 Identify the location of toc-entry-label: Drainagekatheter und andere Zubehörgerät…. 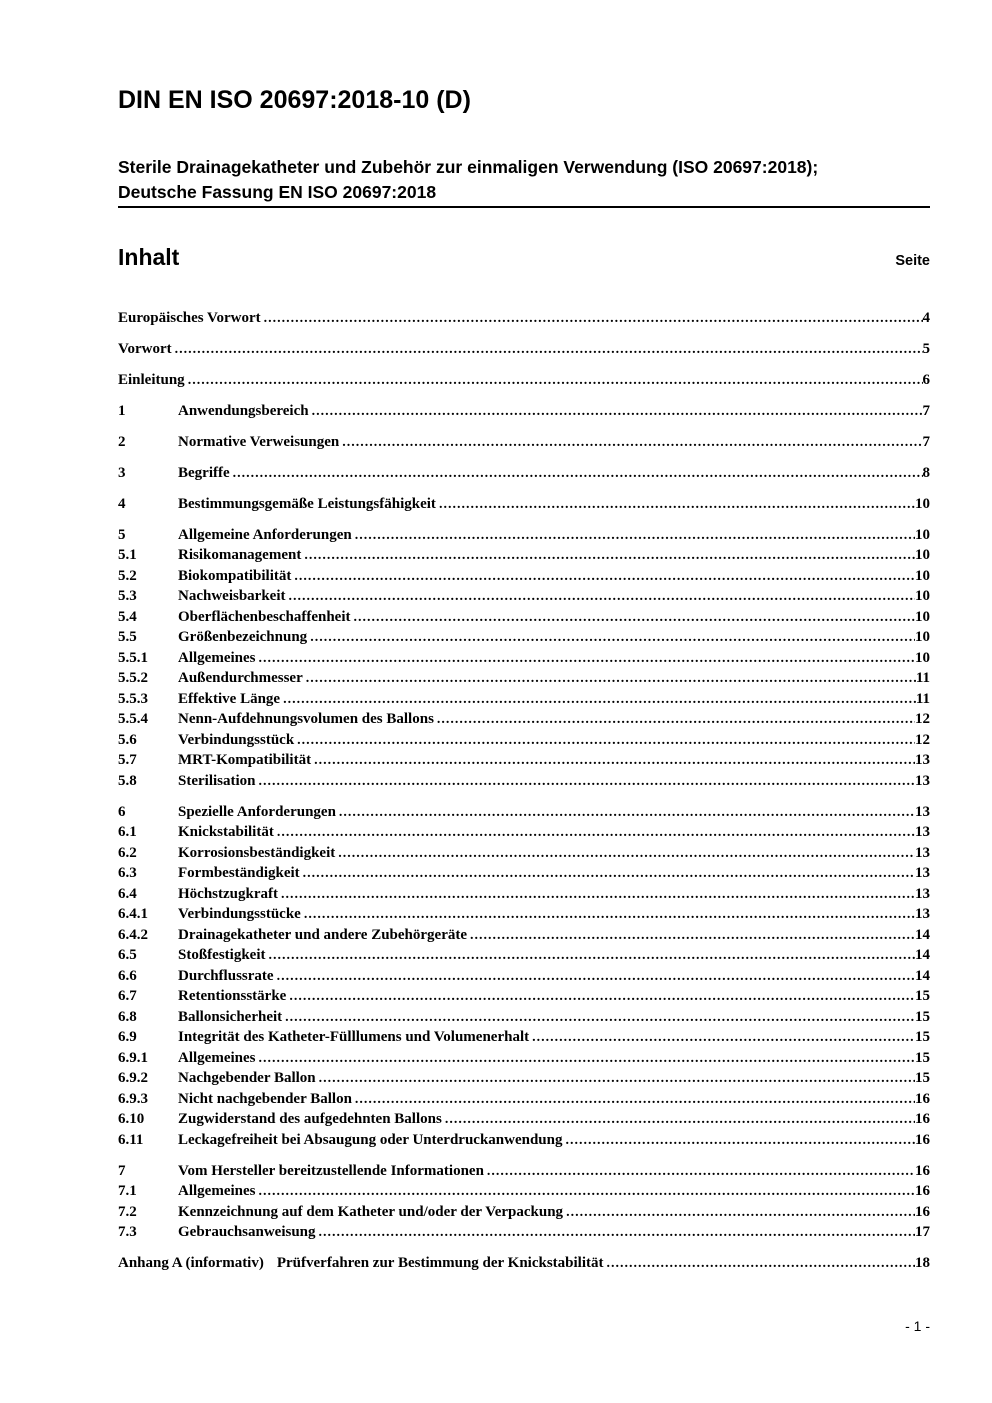
(323, 934).